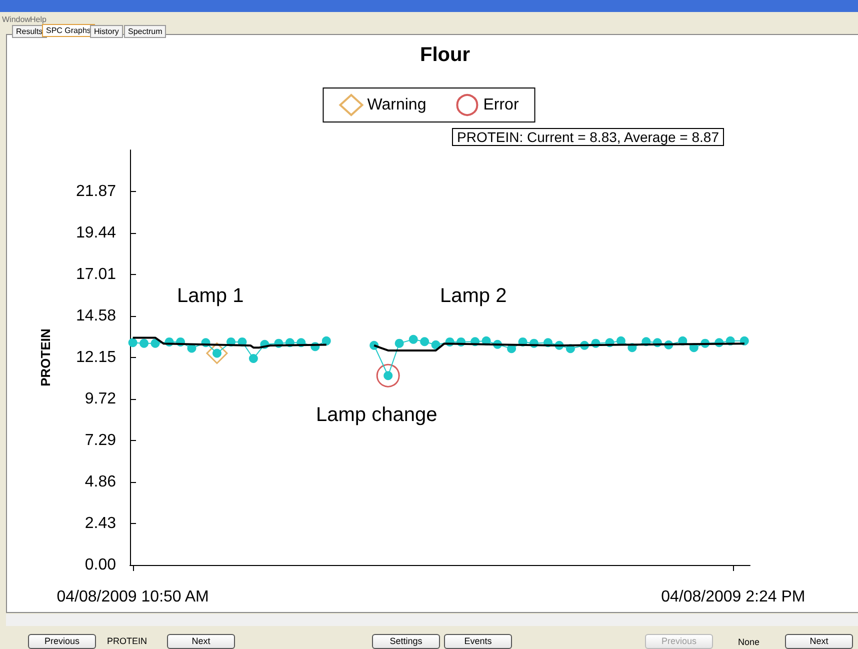  Describe the element at coordinates (473, 296) in the screenshot. I see `annotation: Lamp 2` at that location.